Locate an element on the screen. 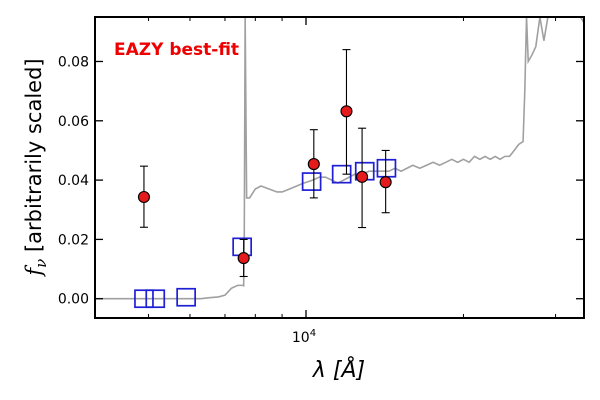  y-tick-label: 0.04 is located at coordinates (73, 181).